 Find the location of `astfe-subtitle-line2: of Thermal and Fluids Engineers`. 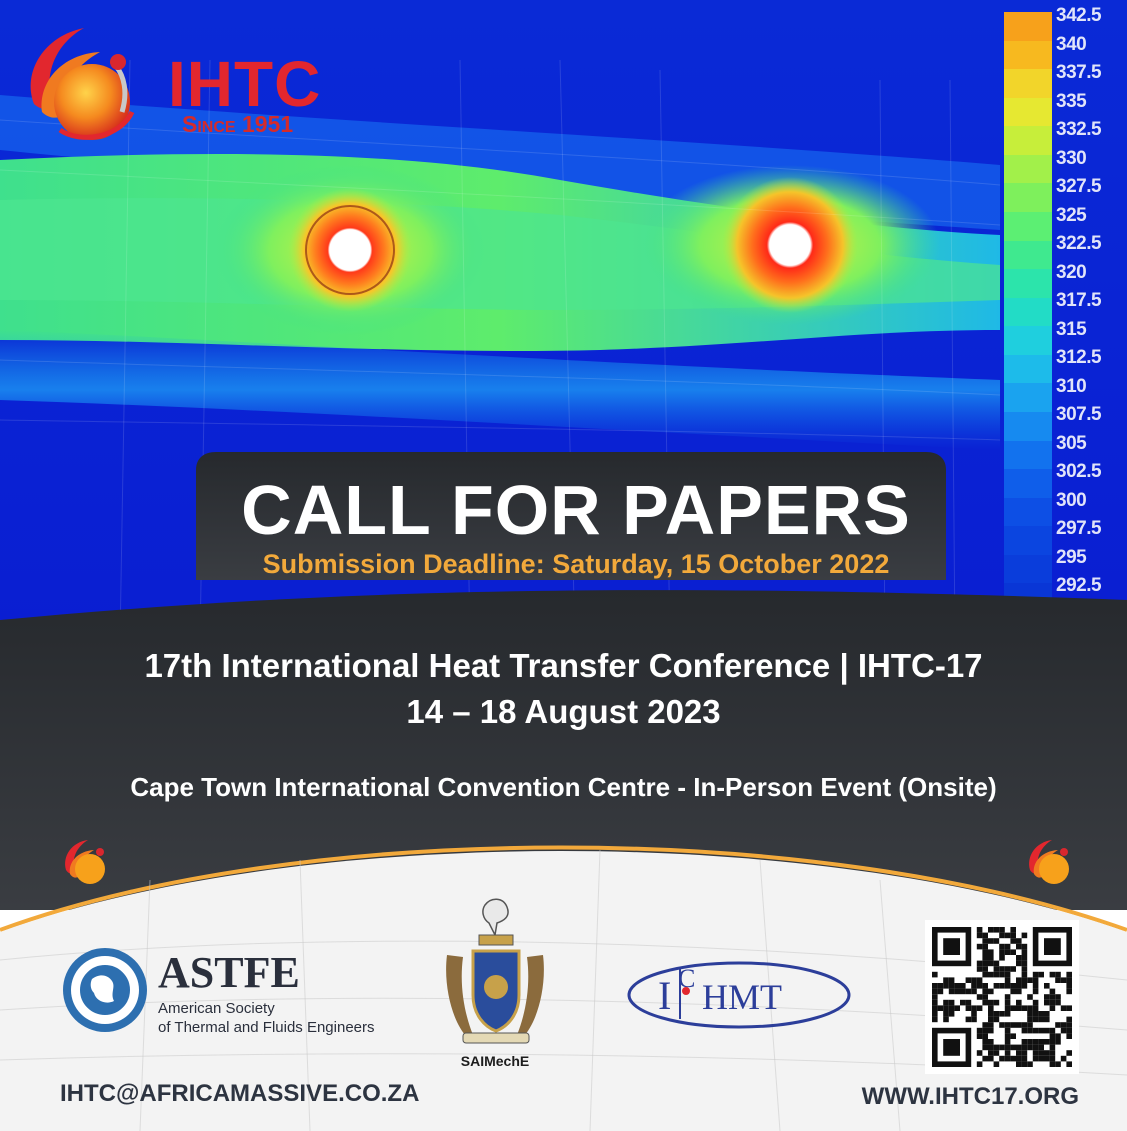

astfe-subtitle-line2: of Thermal and Fluids Engineers is located at coordinates (266, 1027).